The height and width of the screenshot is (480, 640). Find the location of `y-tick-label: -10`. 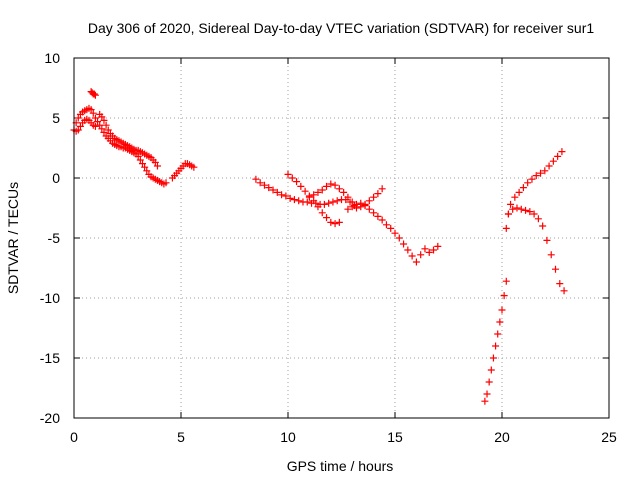

y-tick-label: -10 is located at coordinates (50, 298).